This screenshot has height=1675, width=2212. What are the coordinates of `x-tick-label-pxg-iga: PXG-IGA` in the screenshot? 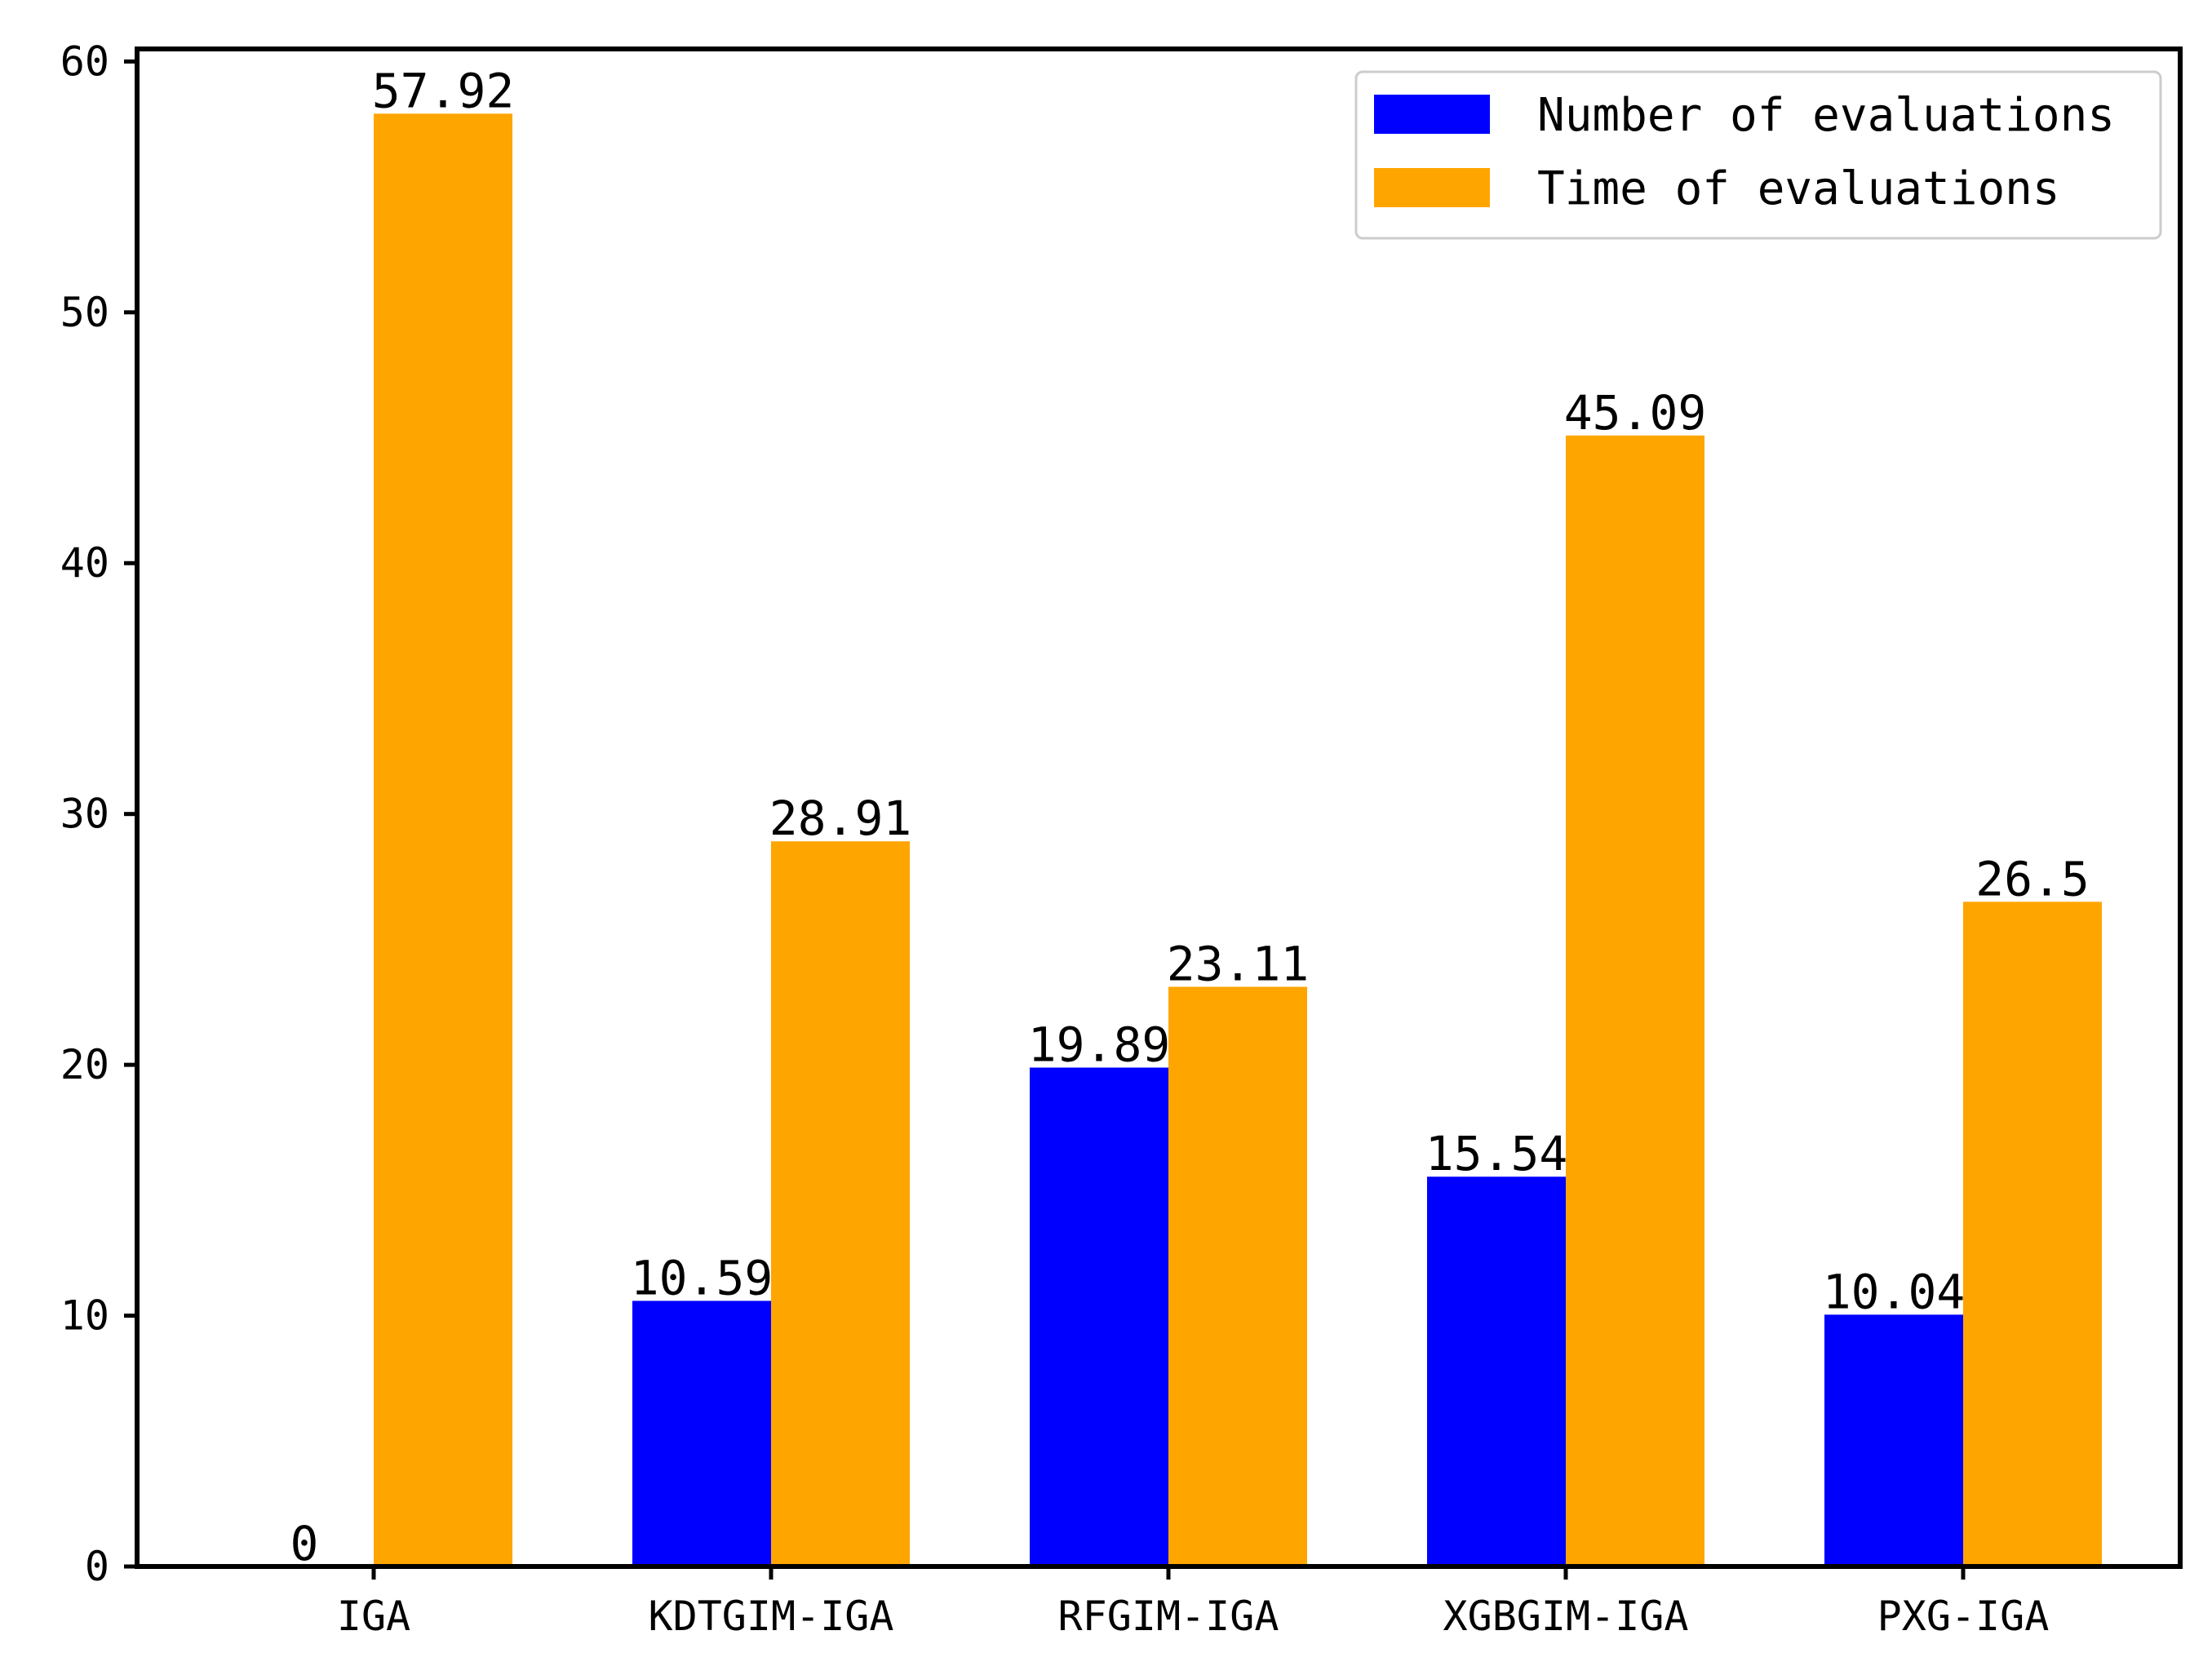 It's located at (1963, 1616).